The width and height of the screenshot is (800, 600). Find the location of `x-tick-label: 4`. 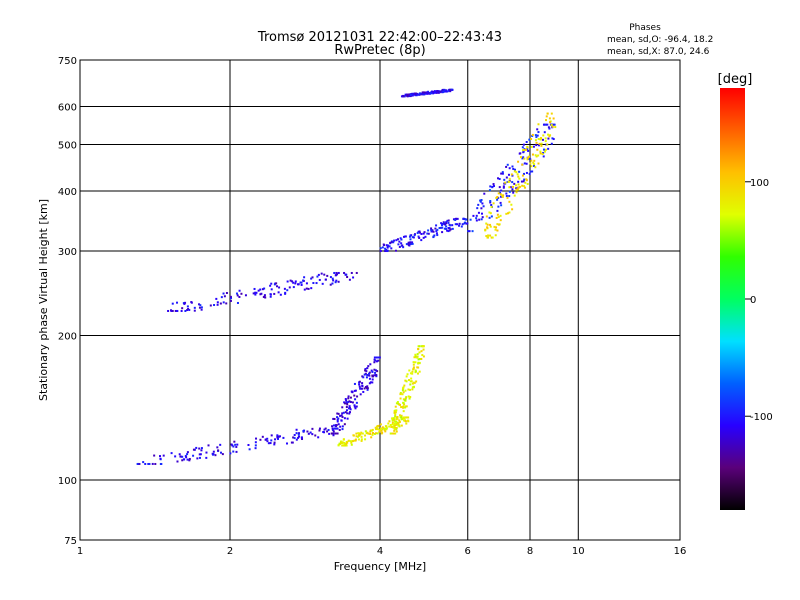

x-tick-label: 4 is located at coordinates (380, 551).